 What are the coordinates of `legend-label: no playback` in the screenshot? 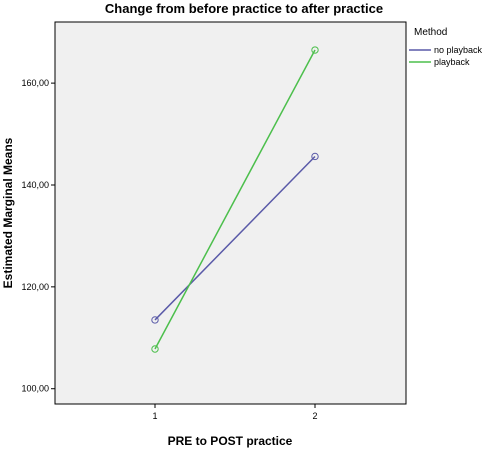 It's located at (458, 50).